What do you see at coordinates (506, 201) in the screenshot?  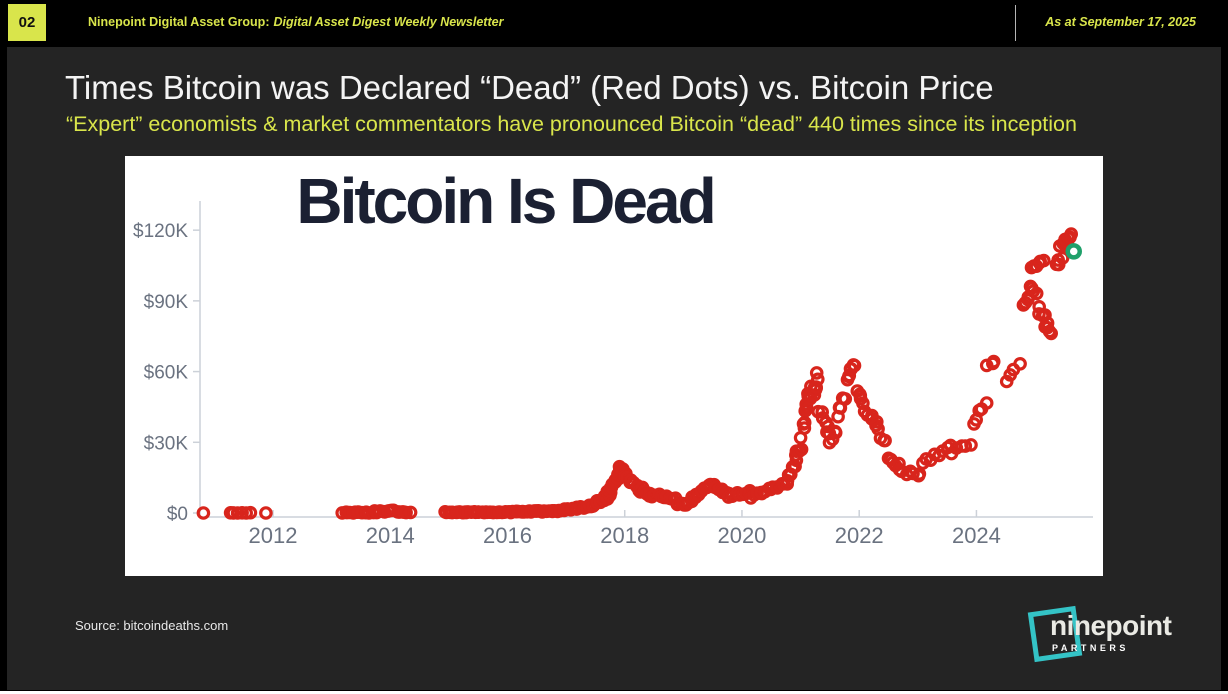 I see `chart-title: Bitcoin Is Dead` at bounding box center [506, 201].